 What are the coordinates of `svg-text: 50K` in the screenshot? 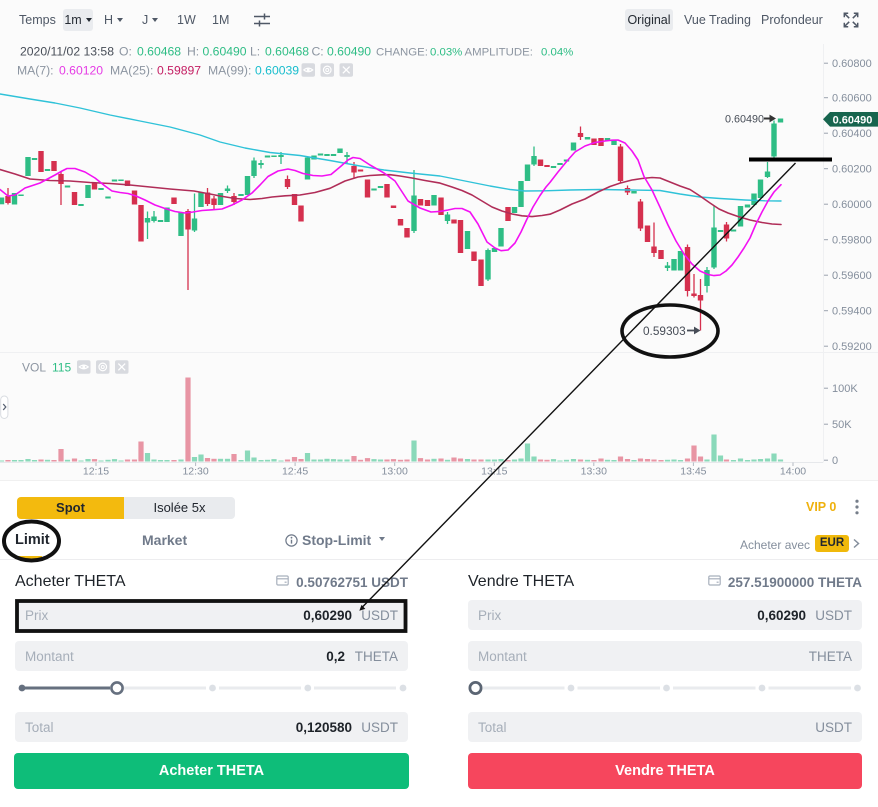 It's located at (842, 425).